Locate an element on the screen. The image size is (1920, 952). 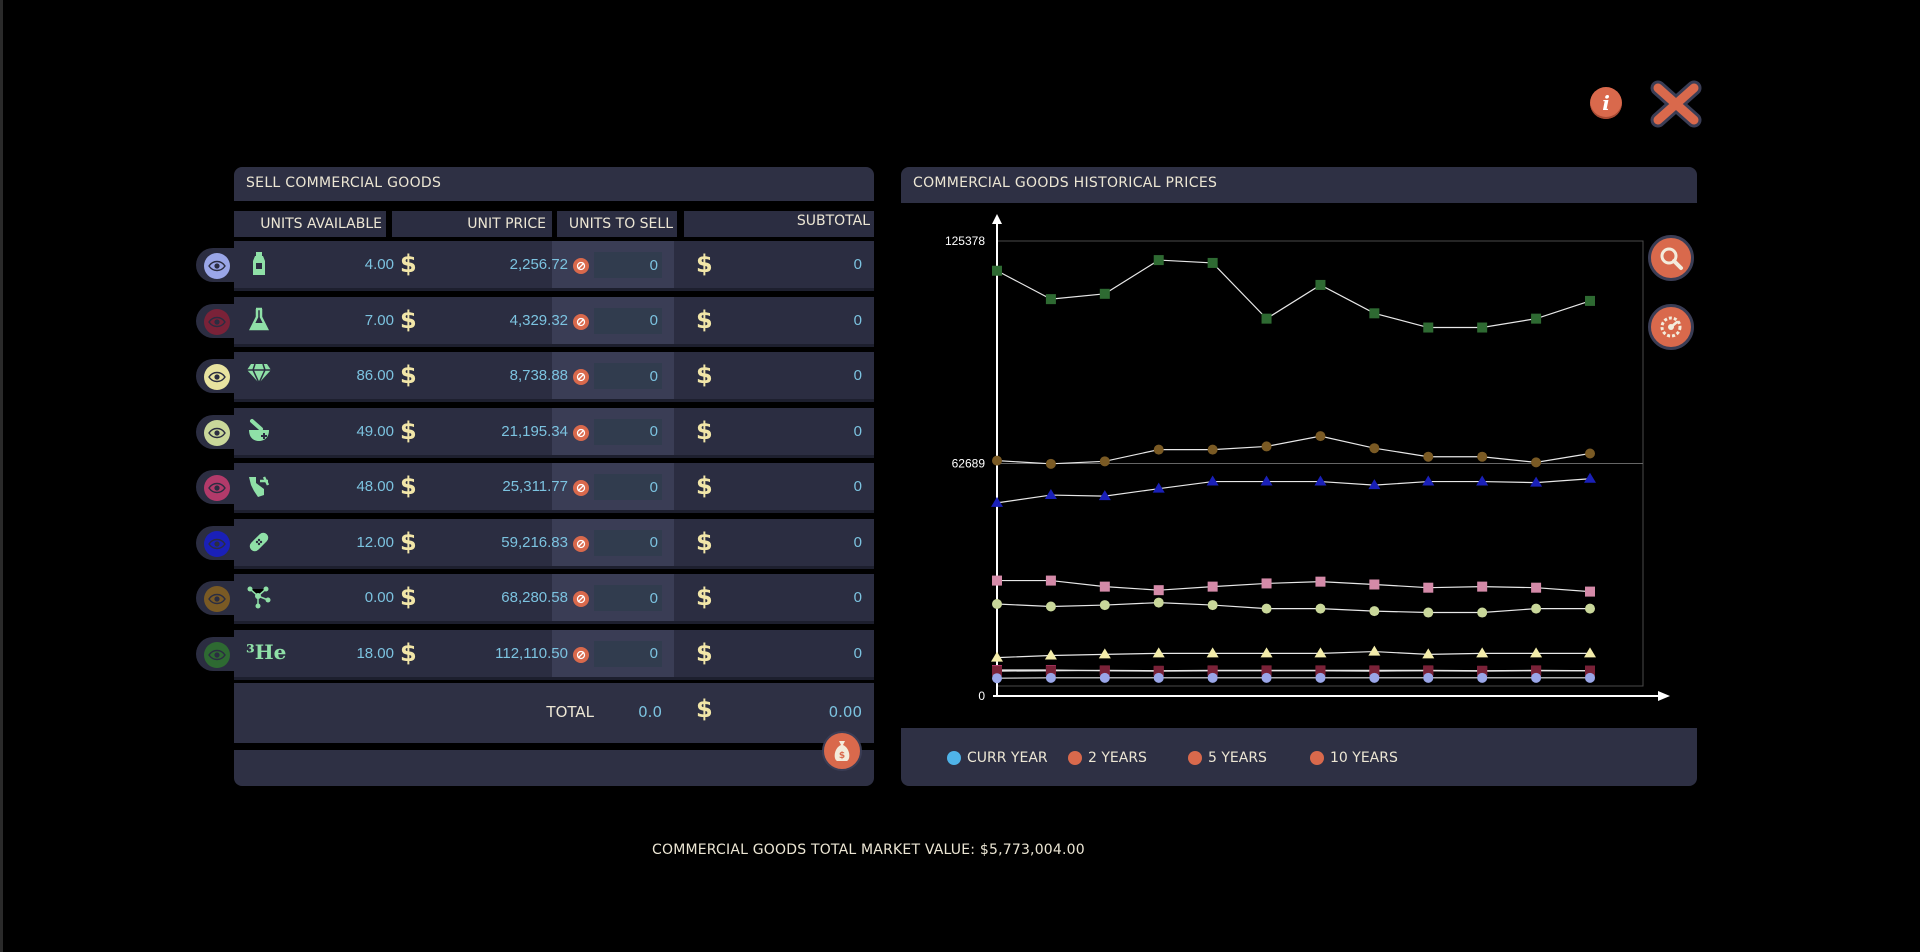
legend-curr-year: CURR YEAR is located at coordinates (997, 758).